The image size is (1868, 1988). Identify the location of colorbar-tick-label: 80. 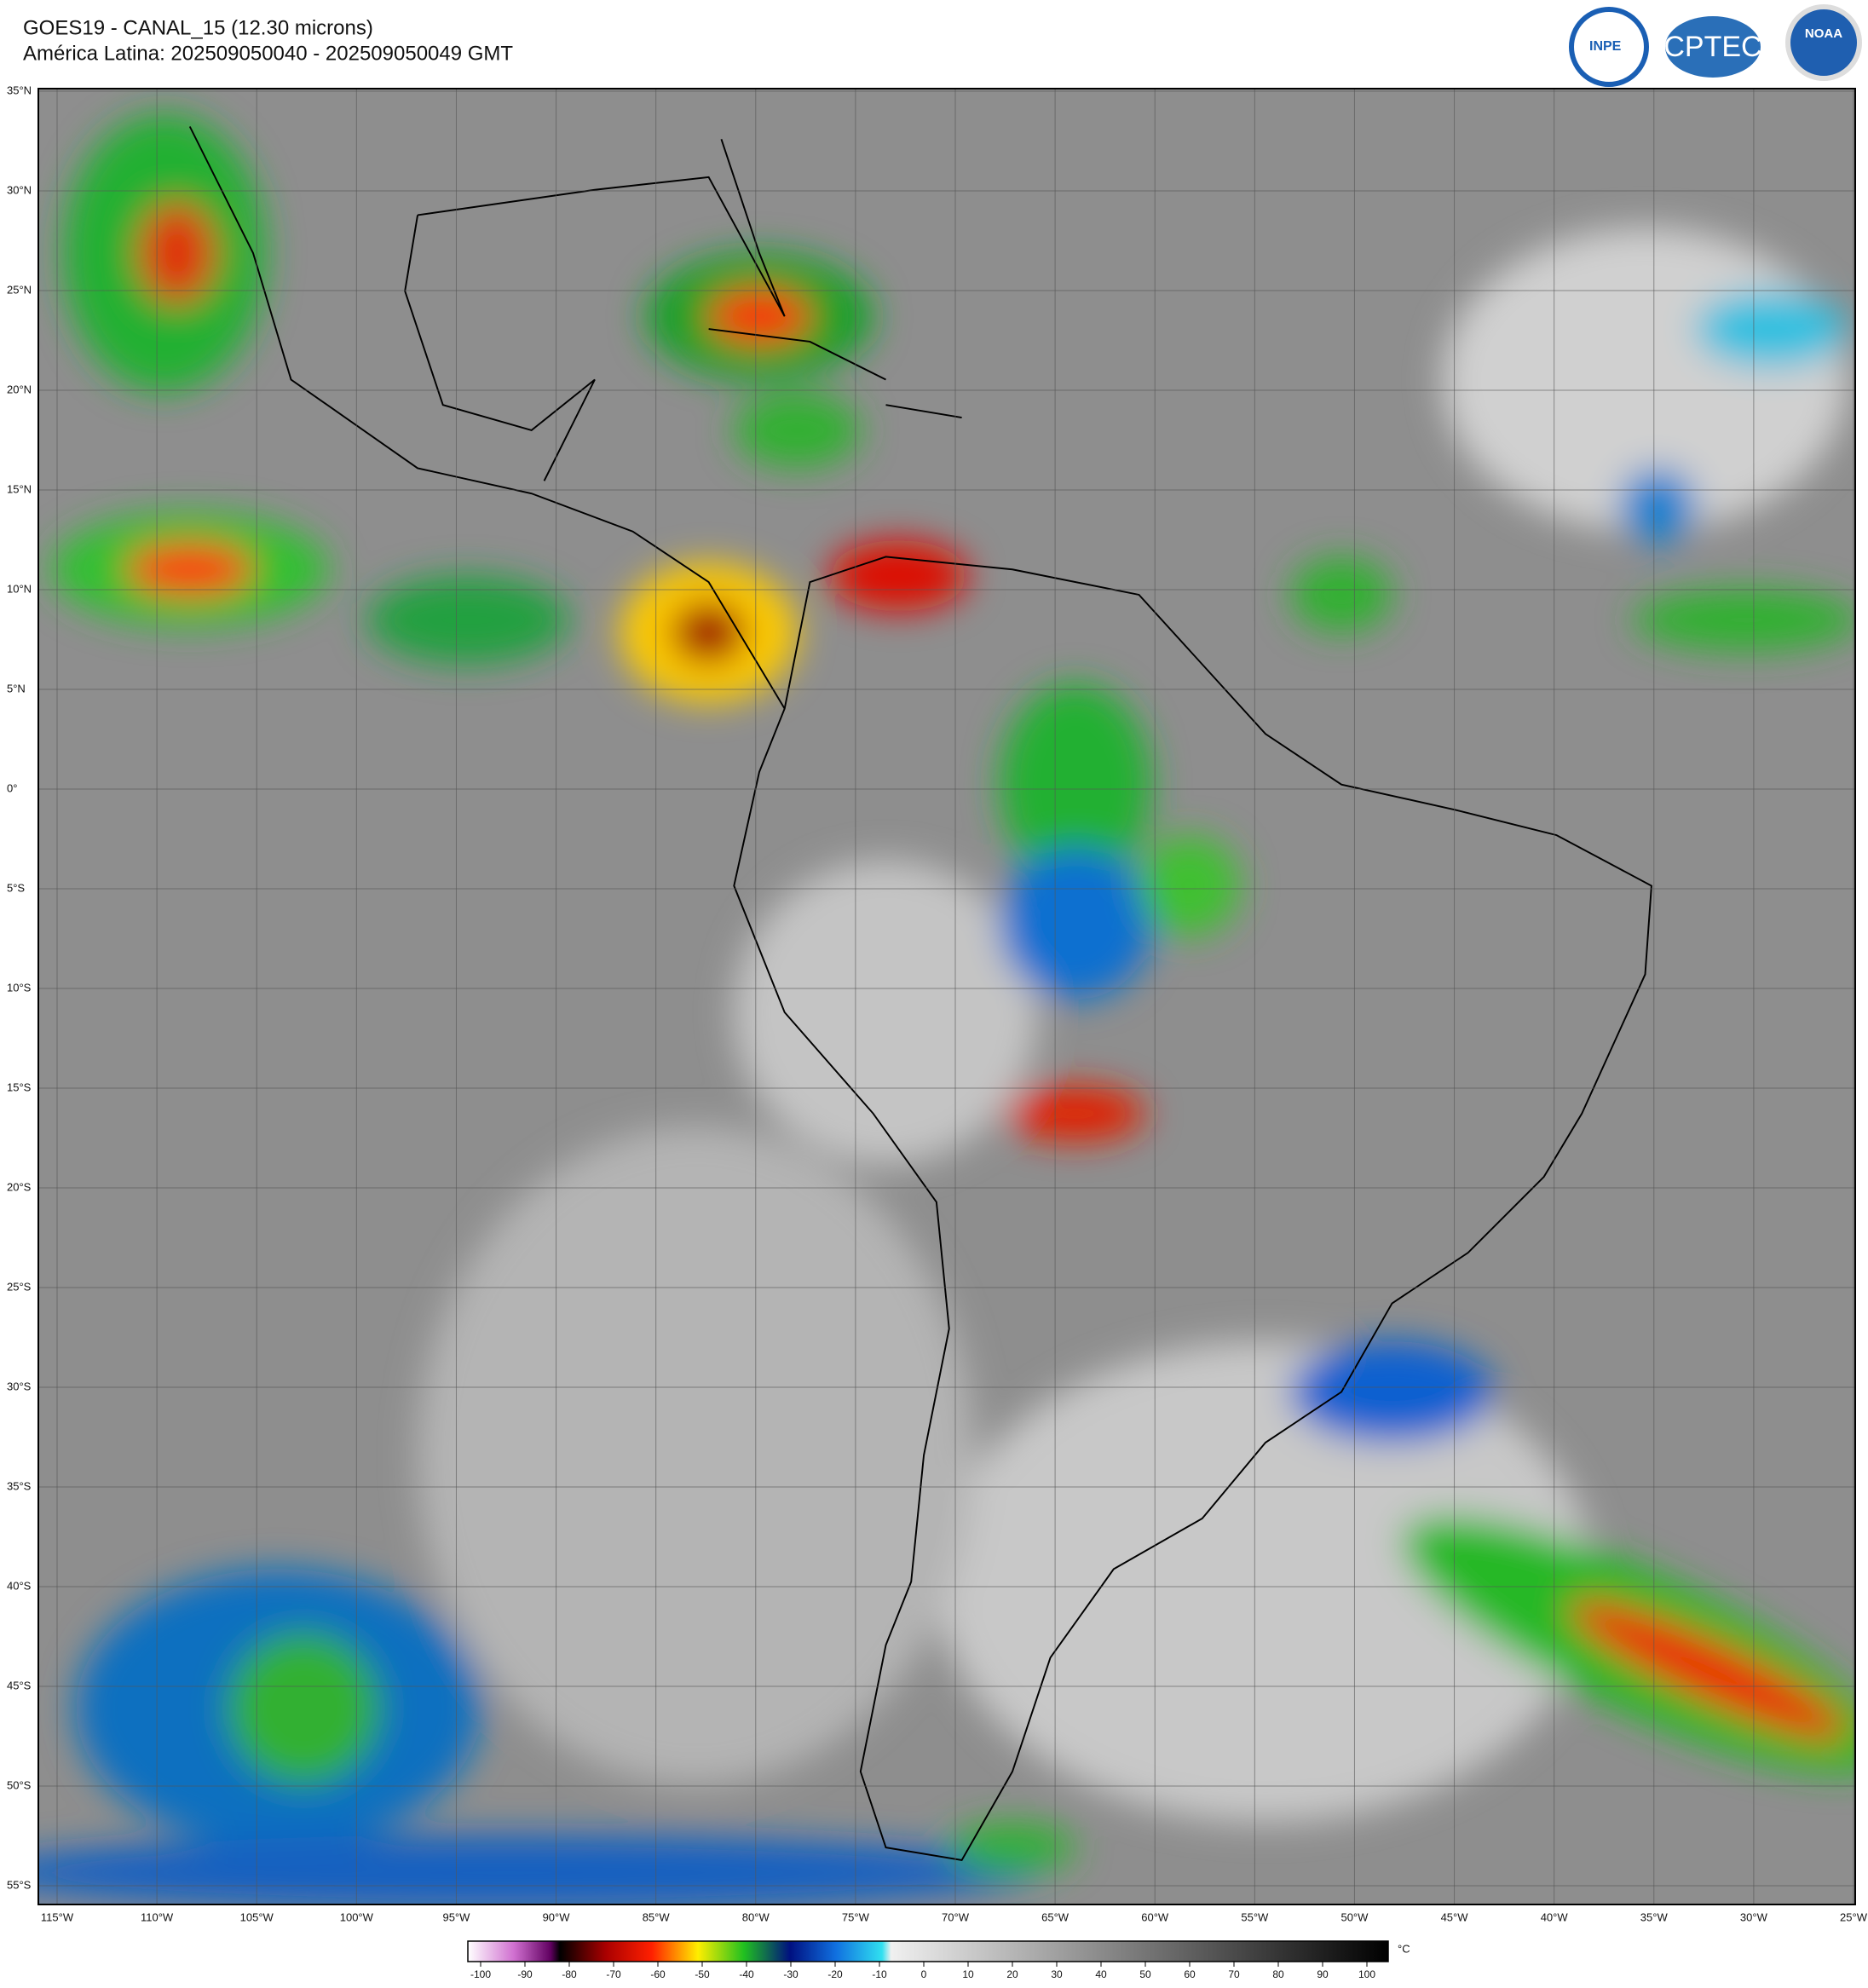
(1278, 1974).